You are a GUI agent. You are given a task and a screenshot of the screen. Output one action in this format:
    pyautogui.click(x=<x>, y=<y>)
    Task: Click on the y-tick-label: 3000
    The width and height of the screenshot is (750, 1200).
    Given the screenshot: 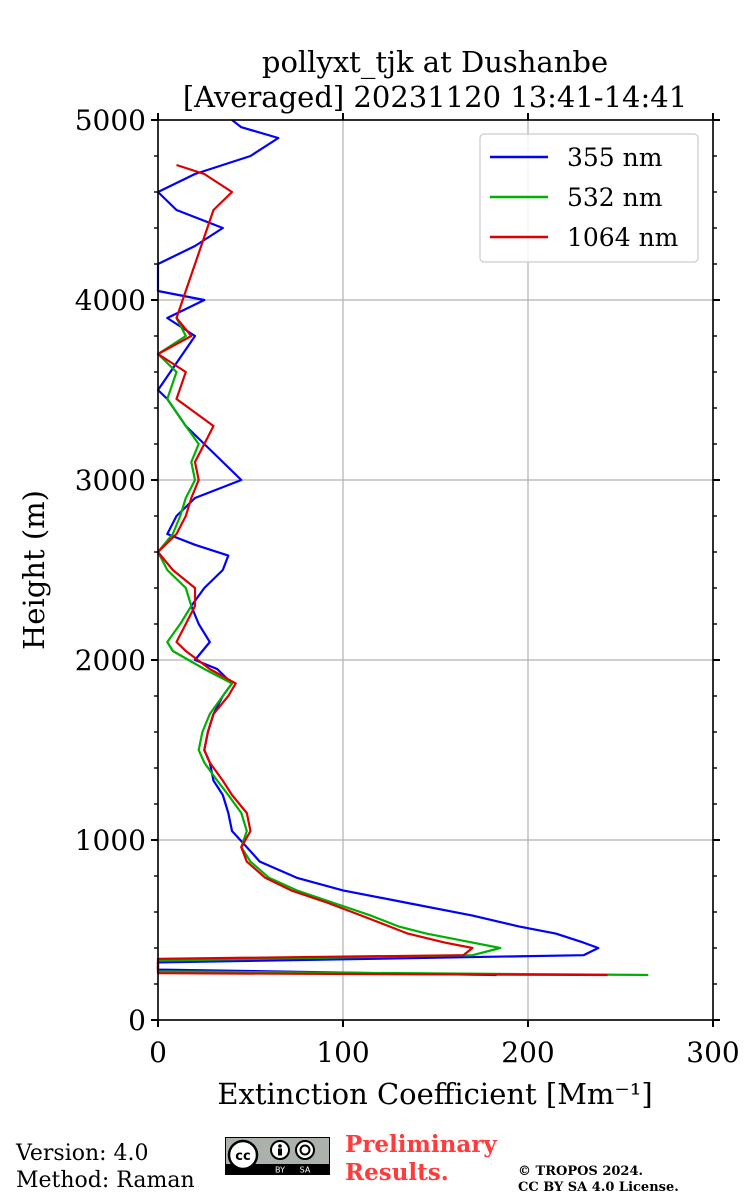 What is the action you would take?
    pyautogui.click(x=110, y=480)
    